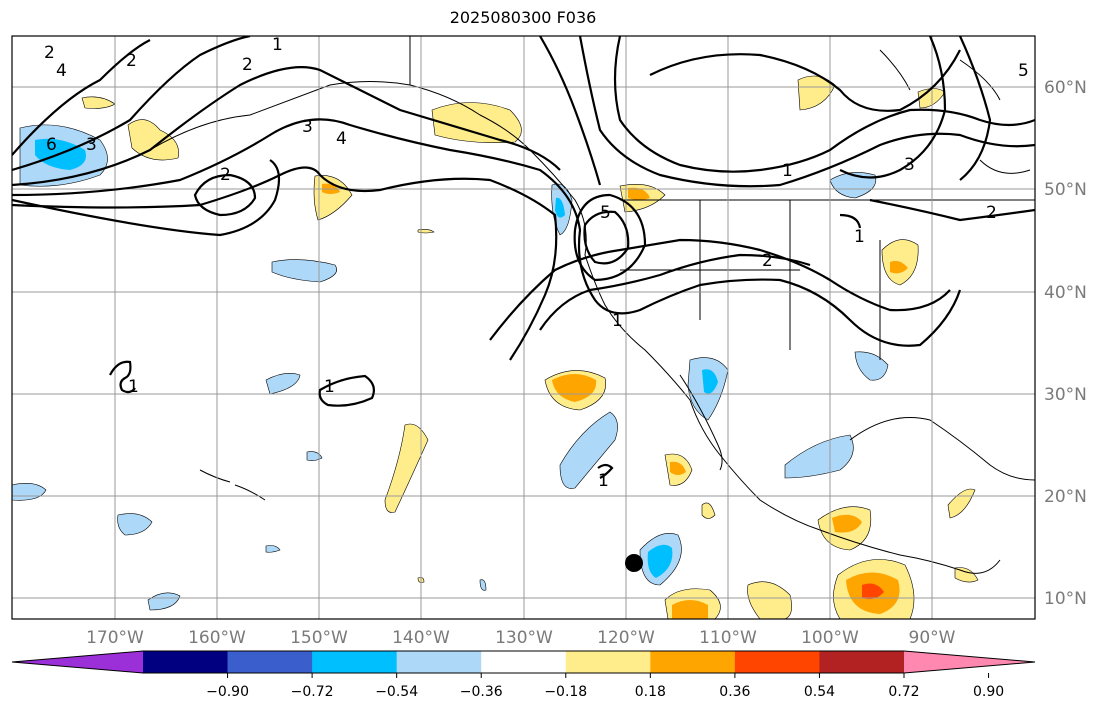 The height and width of the screenshot is (712, 1105). What do you see at coordinates (481, 692) in the screenshot?
I see `colorbar-tick-label: −0.36` at bounding box center [481, 692].